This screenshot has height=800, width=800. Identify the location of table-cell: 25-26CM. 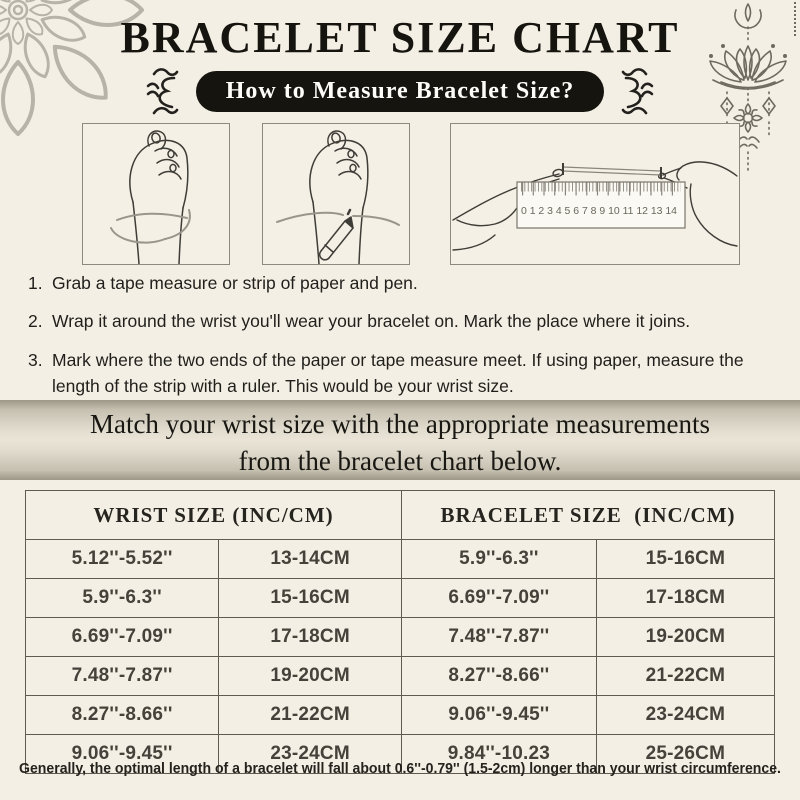
(685, 754).